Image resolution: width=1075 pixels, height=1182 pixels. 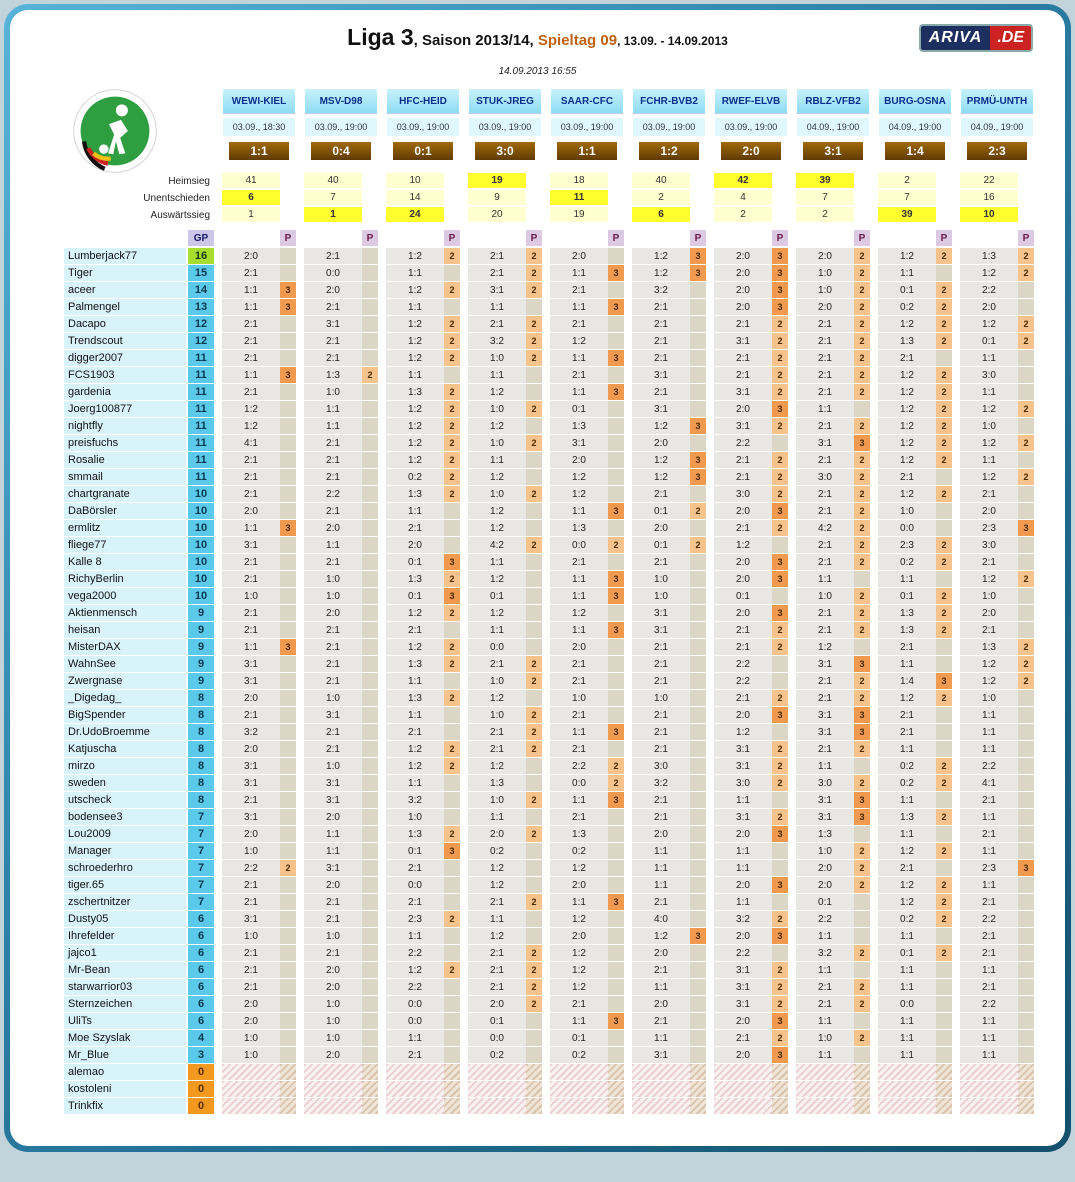 I want to click on player-name: vega2000, so click(x=125, y=596).